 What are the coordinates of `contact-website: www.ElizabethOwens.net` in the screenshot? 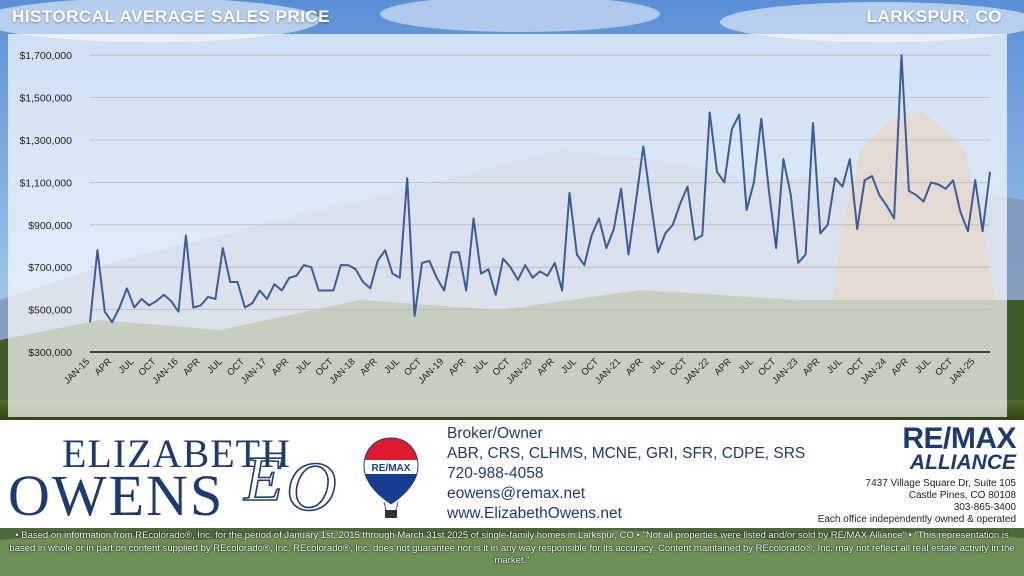 It's located at (534, 513).